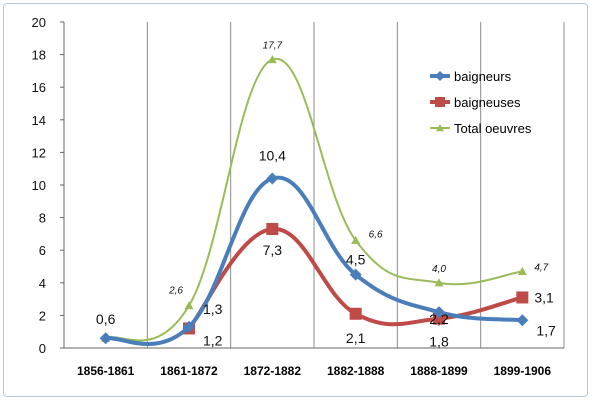 This screenshot has width=593, height=402. I want to click on x-tick-label: 1872-1882, so click(273, 371).